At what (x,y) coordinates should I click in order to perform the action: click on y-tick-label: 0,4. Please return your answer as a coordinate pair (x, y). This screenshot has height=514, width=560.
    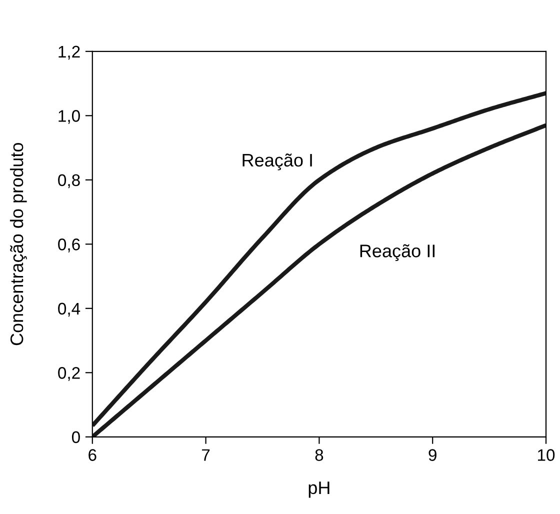
    Looking at the image, I should click on (69, 309).